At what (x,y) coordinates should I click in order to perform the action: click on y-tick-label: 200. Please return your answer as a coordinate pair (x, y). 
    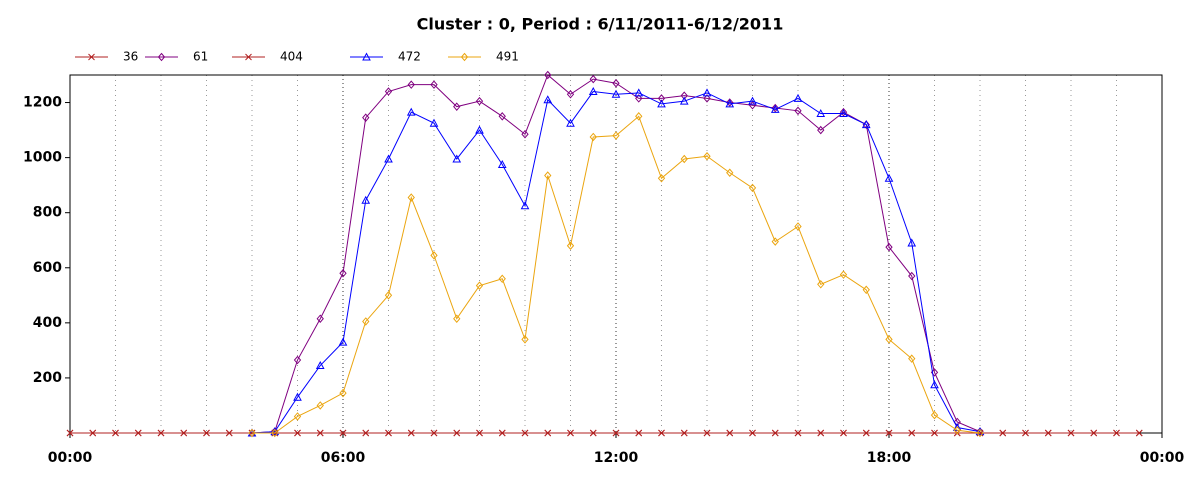
    Looking at the image, I should click on (47, 378).